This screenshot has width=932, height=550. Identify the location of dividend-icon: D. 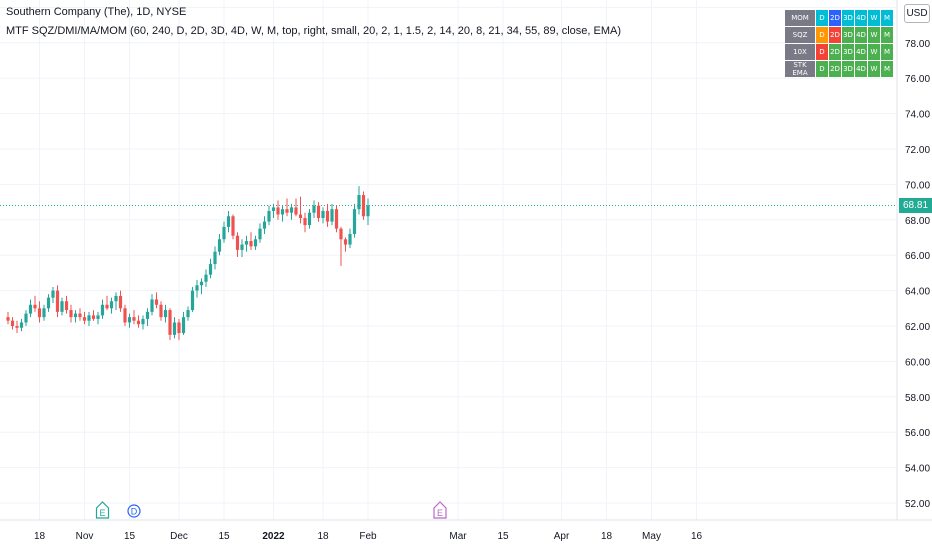
(134, 511).